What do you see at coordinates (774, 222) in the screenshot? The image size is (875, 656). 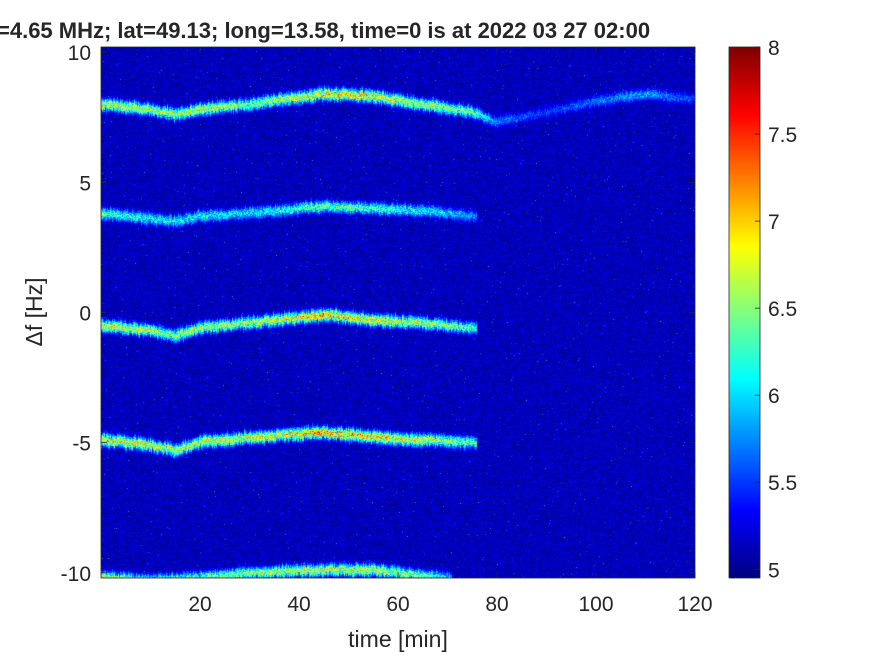 I see `colorbar-tick-label: 7` at bounding box center [774, 222].